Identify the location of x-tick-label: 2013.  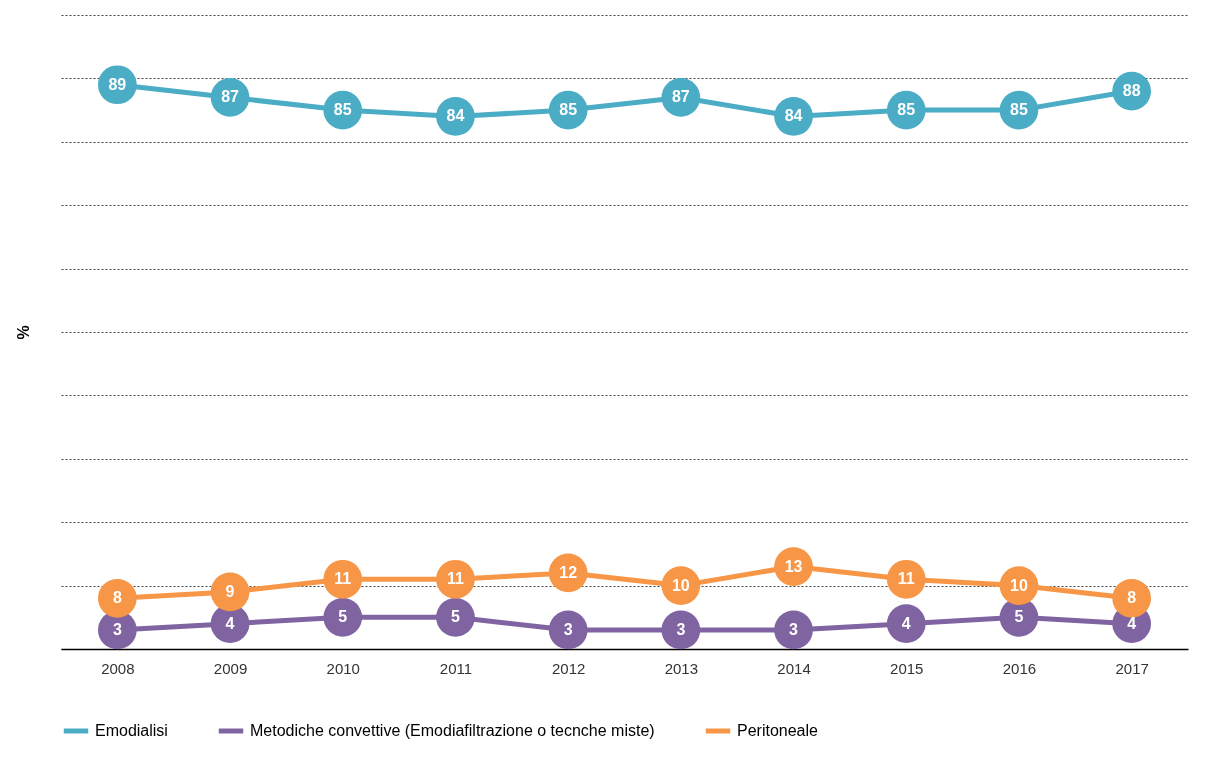
(681, 668).